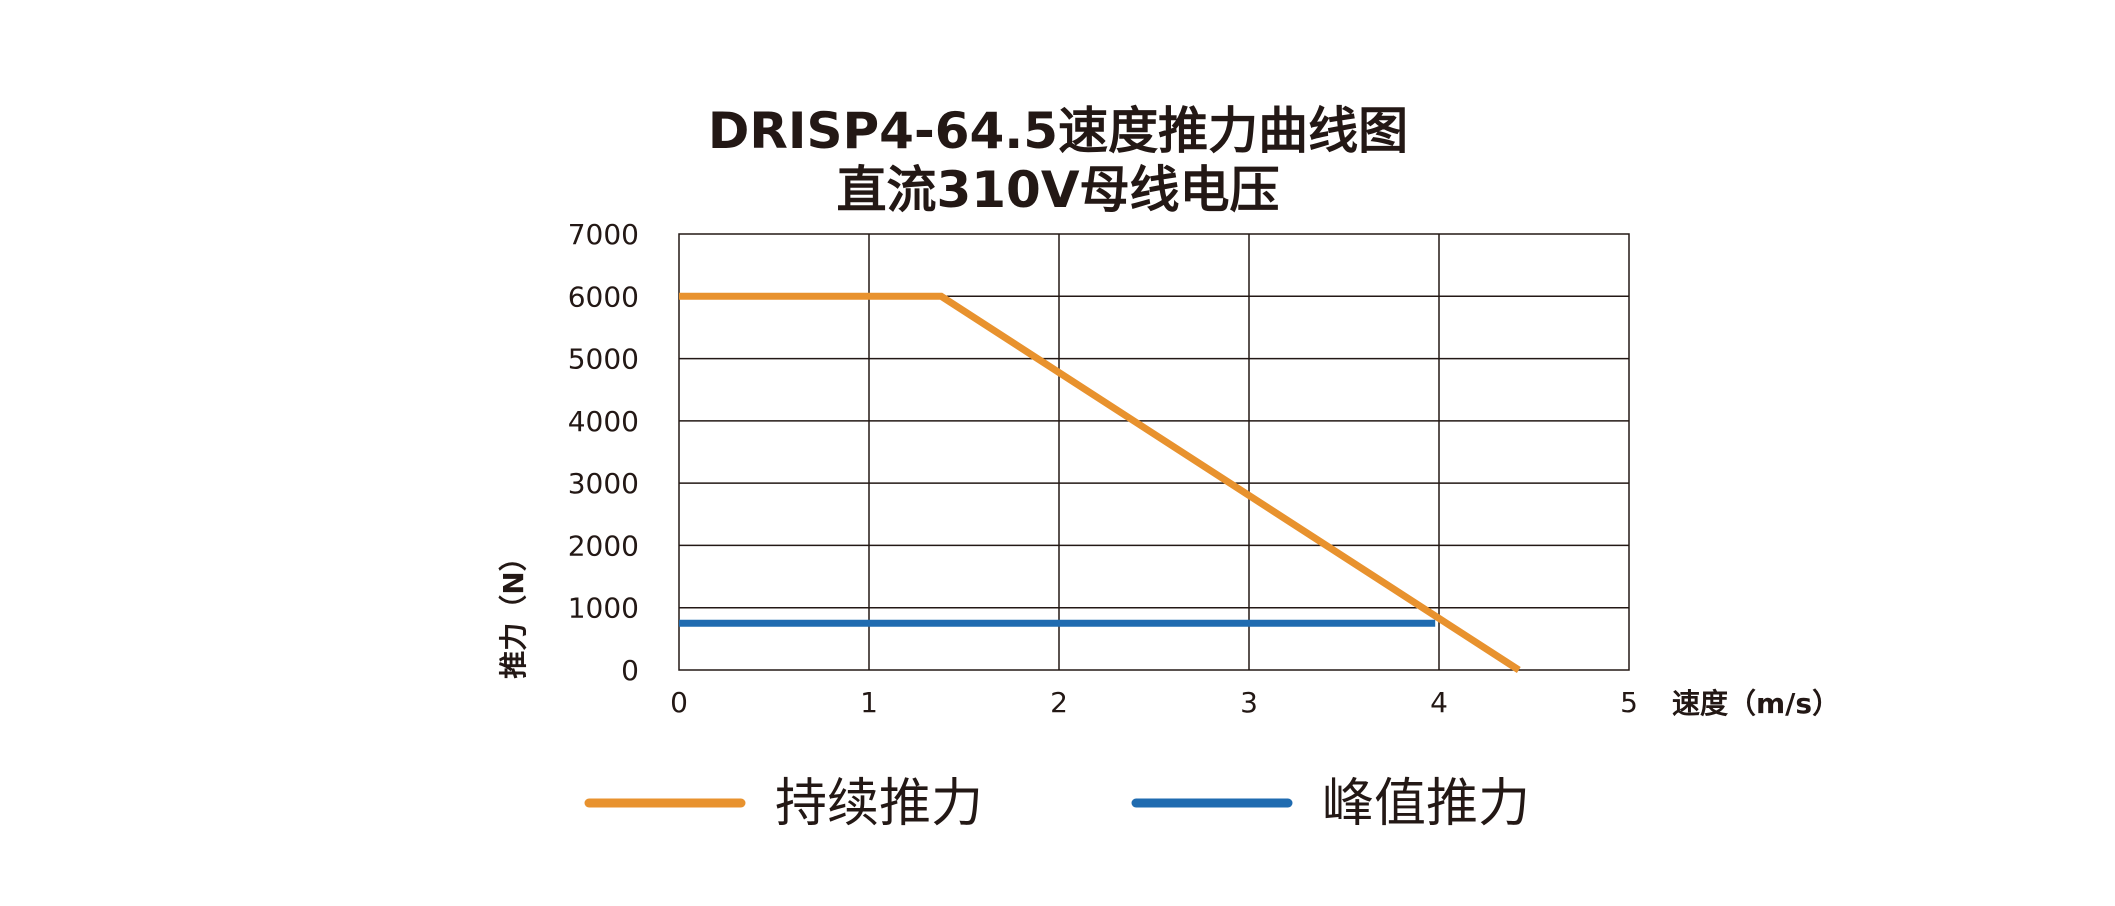 The height and width of the screenshot is (906, 2115). What do you see at coordinates (603, 234) in the screenshot?
I see `y-tick-label: 7000` at bounding box center [603, 234].